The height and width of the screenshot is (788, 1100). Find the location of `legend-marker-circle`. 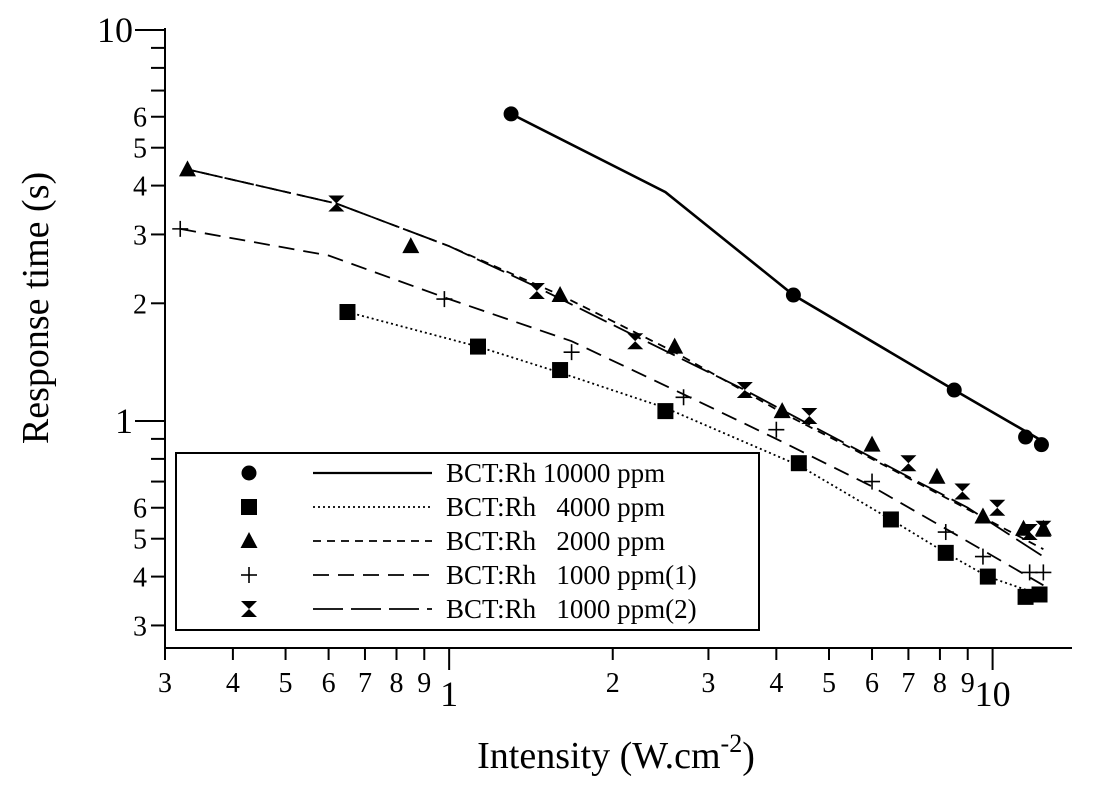

legend-marker-circle is located at coordinates (249, 473).